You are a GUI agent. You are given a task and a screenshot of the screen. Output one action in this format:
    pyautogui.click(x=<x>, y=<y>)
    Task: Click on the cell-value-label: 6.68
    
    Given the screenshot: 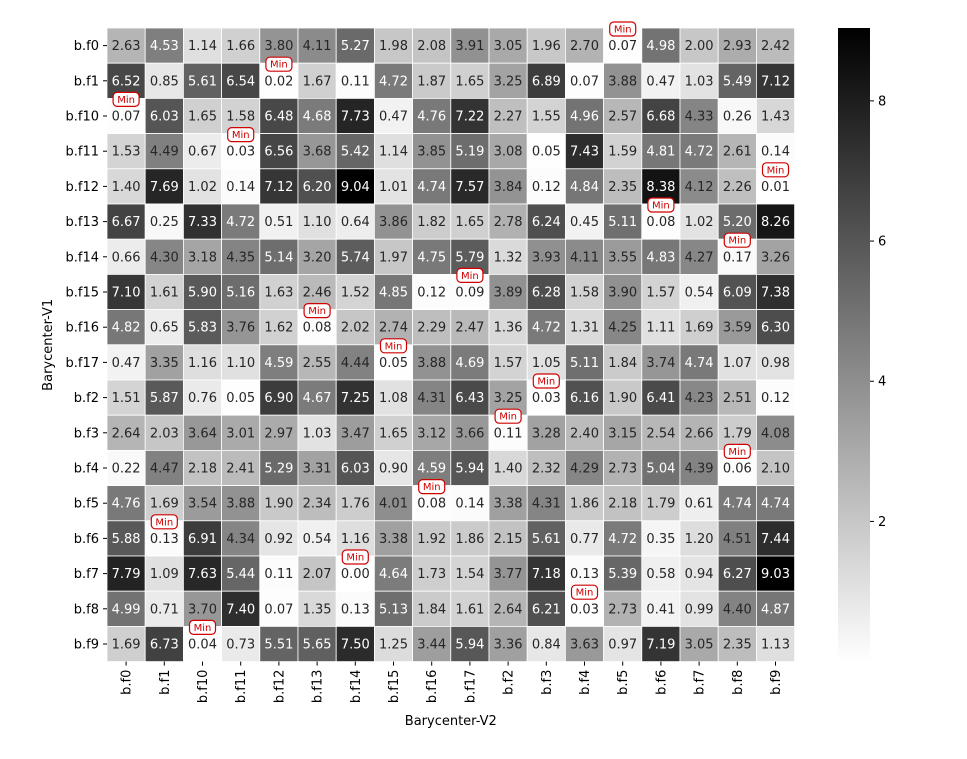 What is the action you would take?
    pyautogui.click(x=660, y=117)
    